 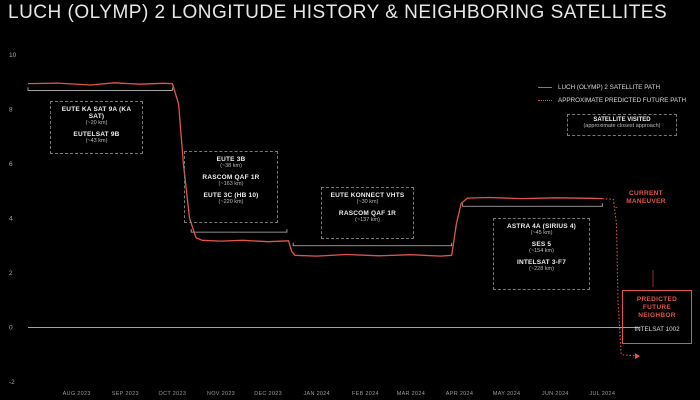 I want to click on x-tick-label: FEB 2024, so click(x=365, y=394).